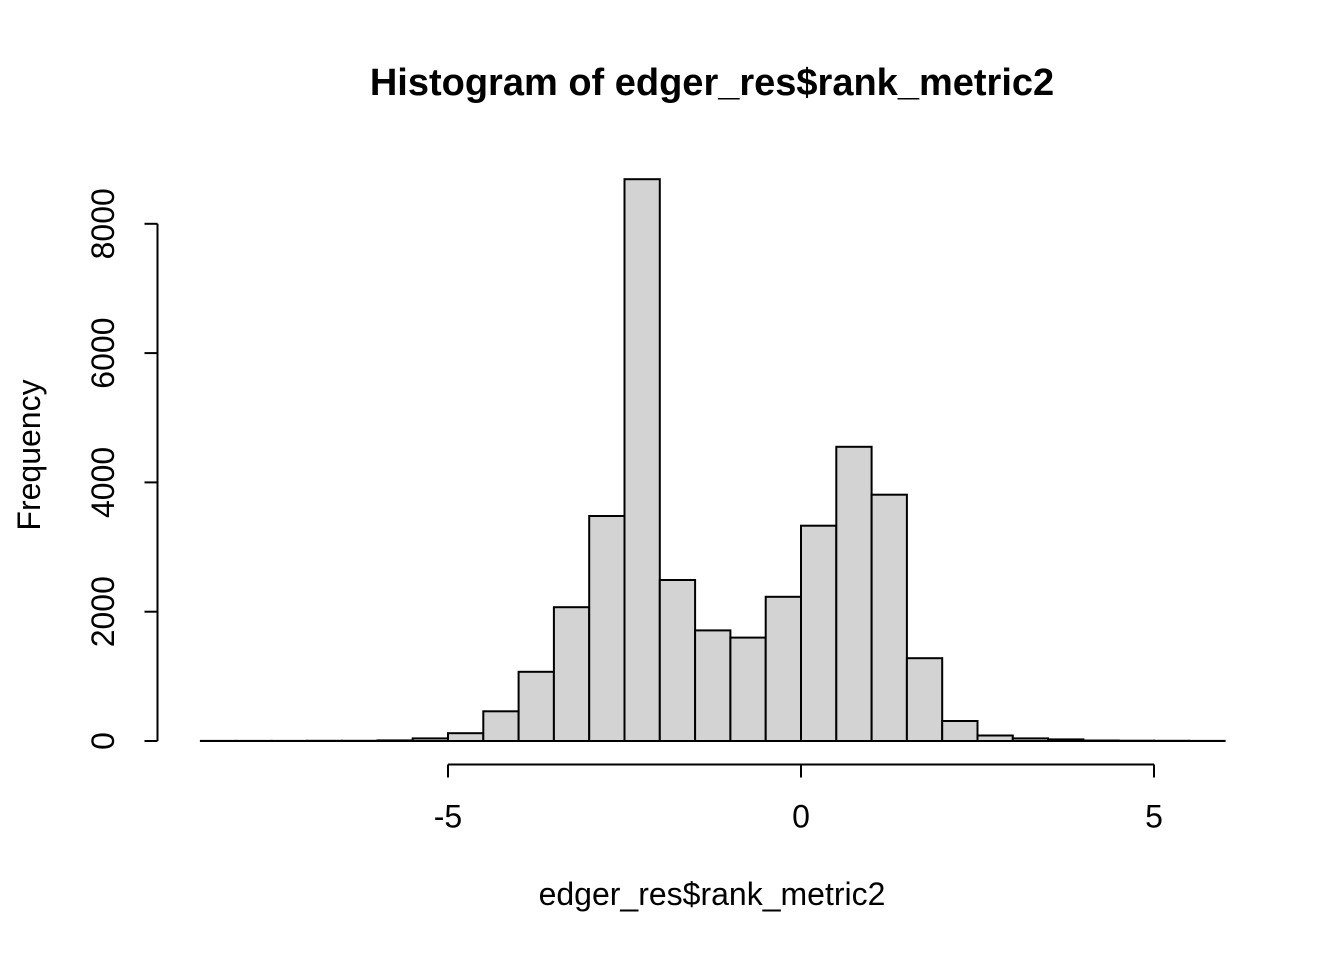  Describe the element at coordinates (103, 482) in the screenshot. I see `y-tick-label: 4000` at that location.